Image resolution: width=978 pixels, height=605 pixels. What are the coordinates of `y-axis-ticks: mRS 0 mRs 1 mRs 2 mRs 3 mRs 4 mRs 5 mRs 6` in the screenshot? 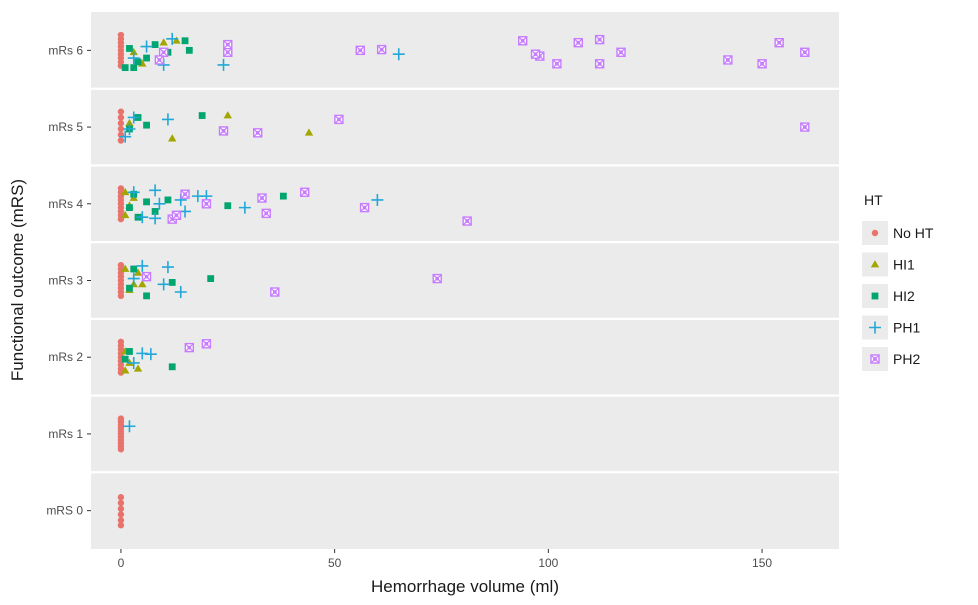 It's located at (68, 280).